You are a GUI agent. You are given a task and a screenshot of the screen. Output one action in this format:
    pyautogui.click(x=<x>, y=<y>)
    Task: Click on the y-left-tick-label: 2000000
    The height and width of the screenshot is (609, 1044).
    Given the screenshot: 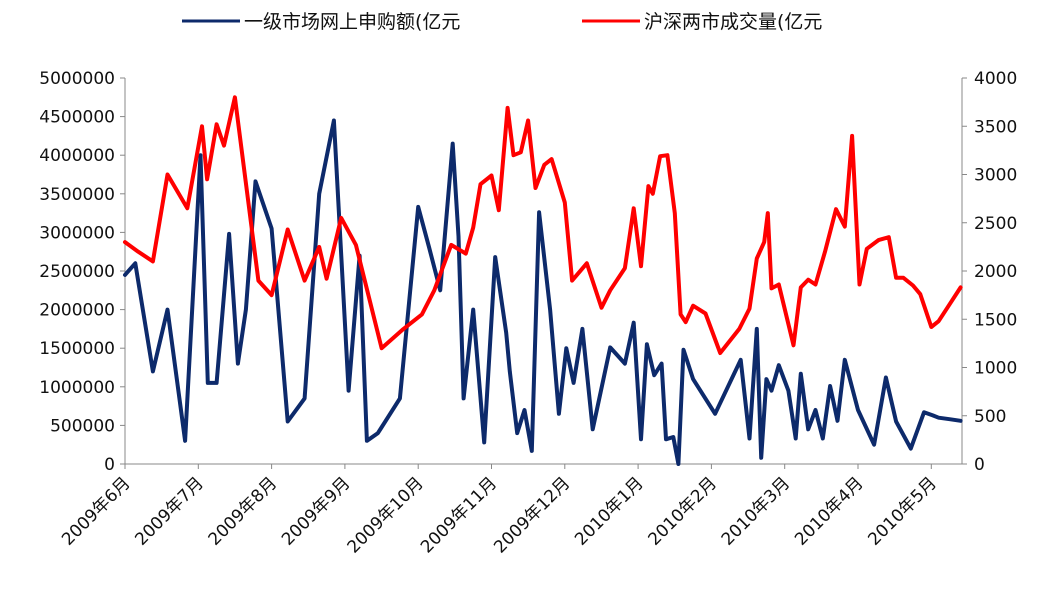 What is the action you would take?
    pyautogui.click(x=77, y=311)
    